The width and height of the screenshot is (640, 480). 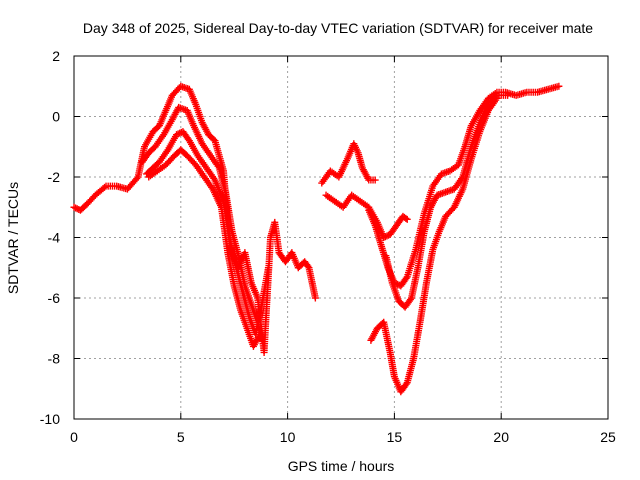 What do you see at coordinates (54, 238) in the screenshot?
I see `y-tick-label: -4` at bounding box center [54, 238].